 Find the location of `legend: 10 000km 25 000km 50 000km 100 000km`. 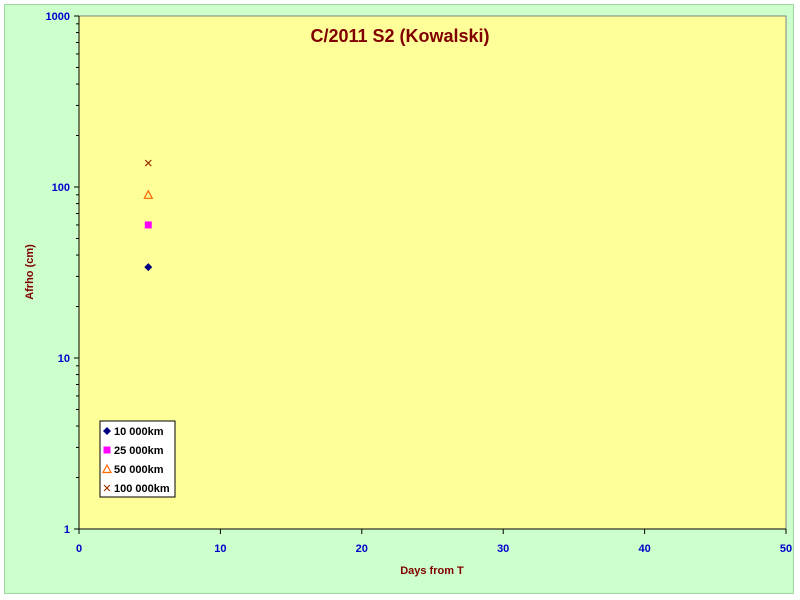

legend: 10 000km 25 000km 50 000km 100 000km is located at coordinates (137, 459).